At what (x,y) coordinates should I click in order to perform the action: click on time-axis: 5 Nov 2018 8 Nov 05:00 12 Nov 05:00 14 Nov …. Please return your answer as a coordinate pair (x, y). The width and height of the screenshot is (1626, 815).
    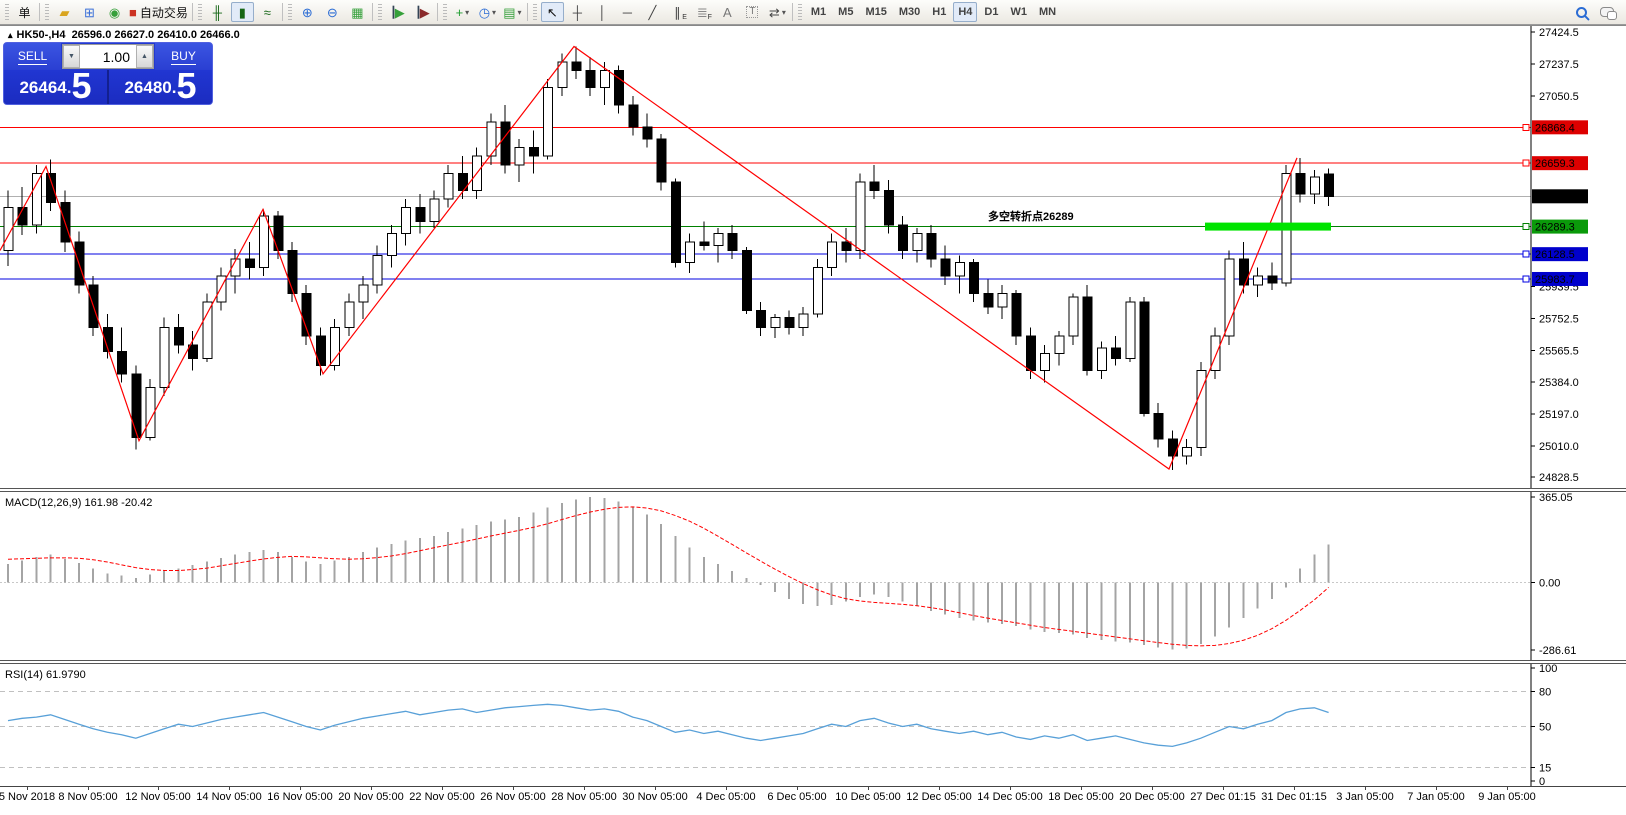
    Looking at the image, I should click on (813, 800).